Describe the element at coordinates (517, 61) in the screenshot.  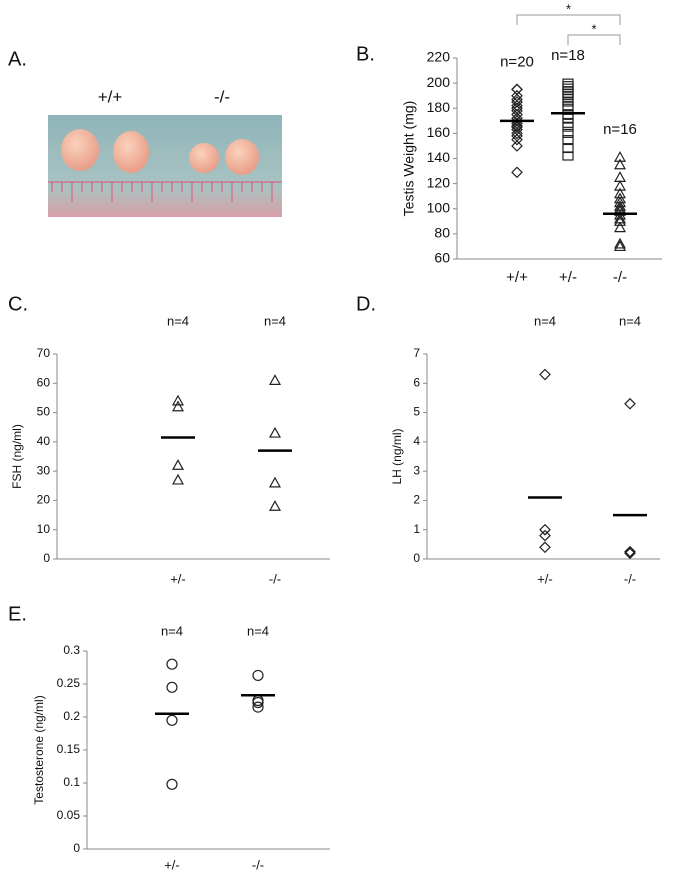
I see `n-label: n=20` at that location.